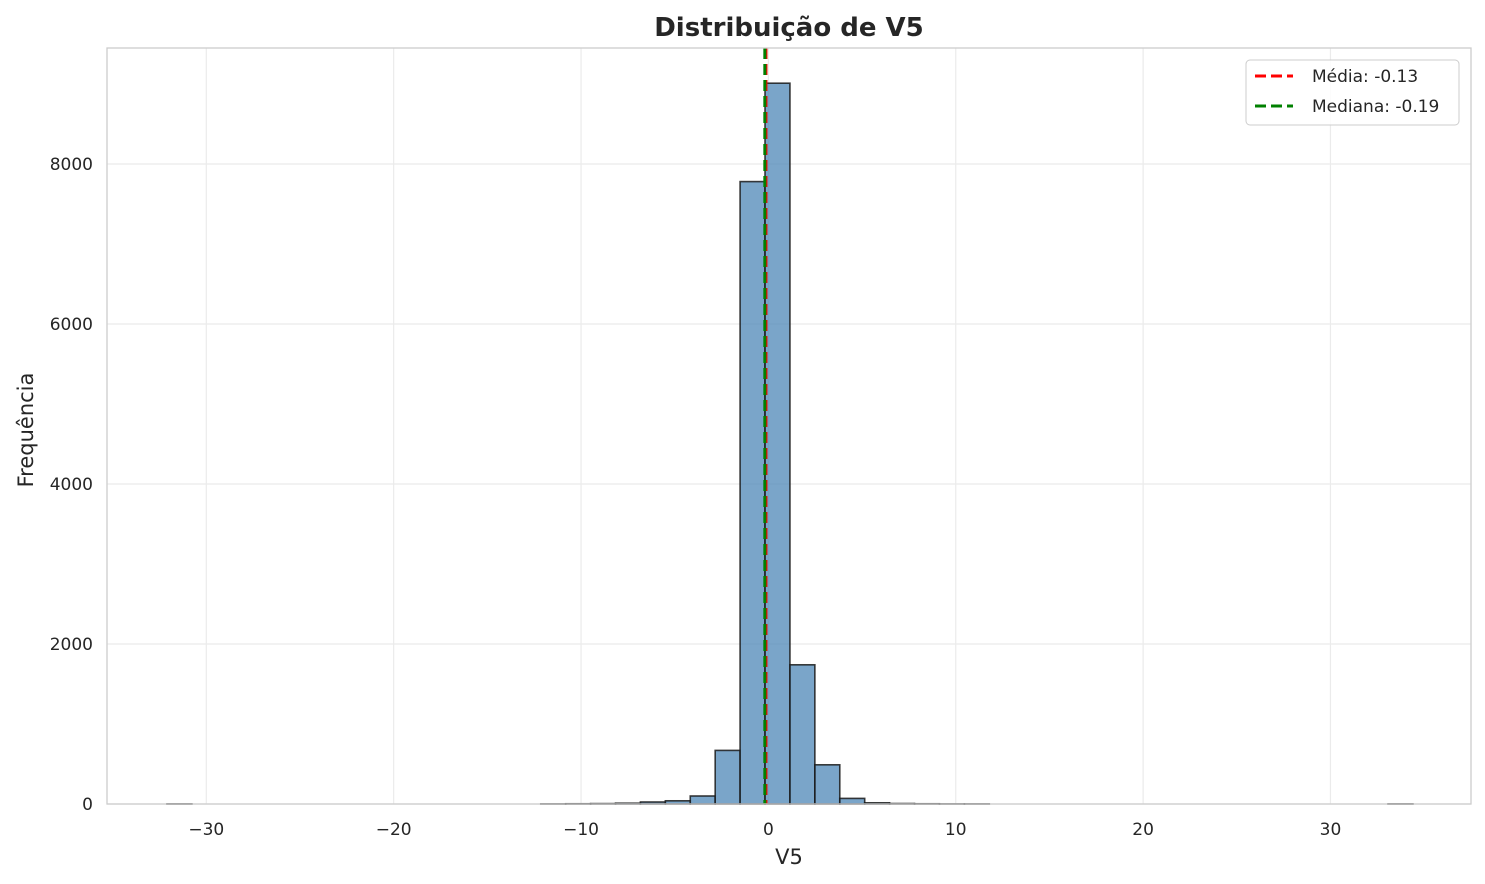 Image resolution: width=1485 pixels, height=884 pixels. I want to click on x-tick-label: −10, so click(581, 830).